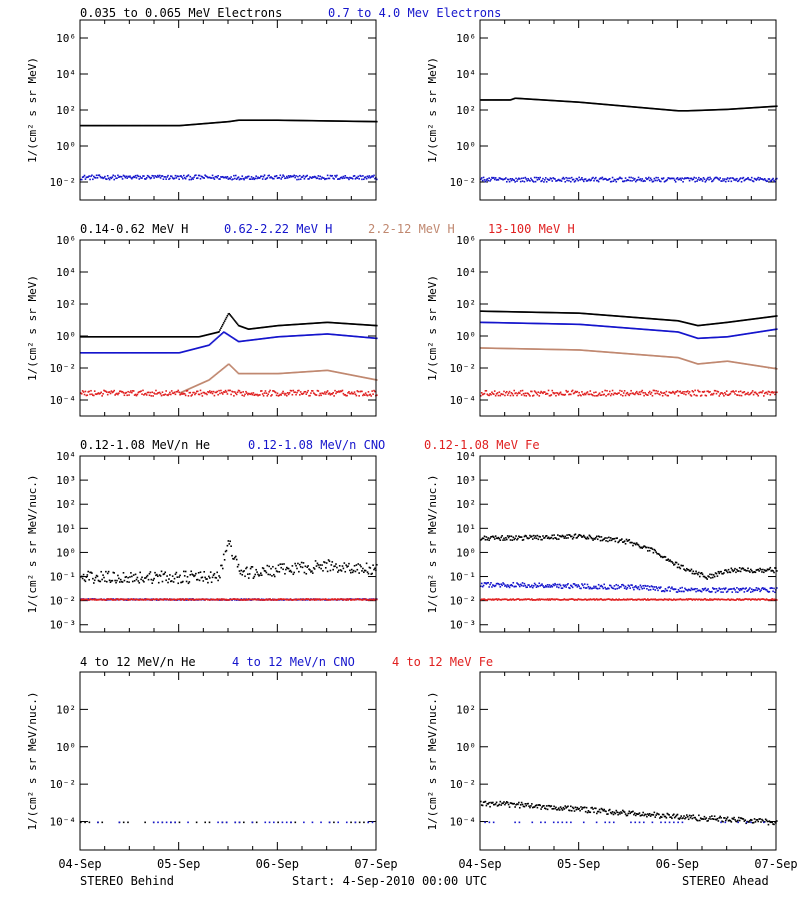 This screenshot has width=800, height=900. What do you see at coordinates (531, 229) in the screenshot?
I see `legend-label: 13-100 MeV H` at bounding box center [531, 229].